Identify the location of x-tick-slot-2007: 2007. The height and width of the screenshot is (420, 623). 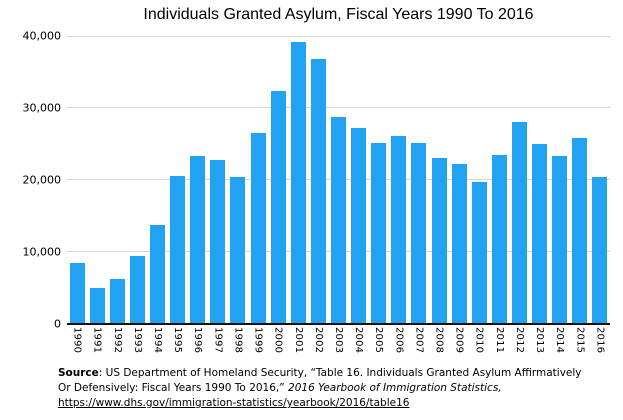
(419, 340).